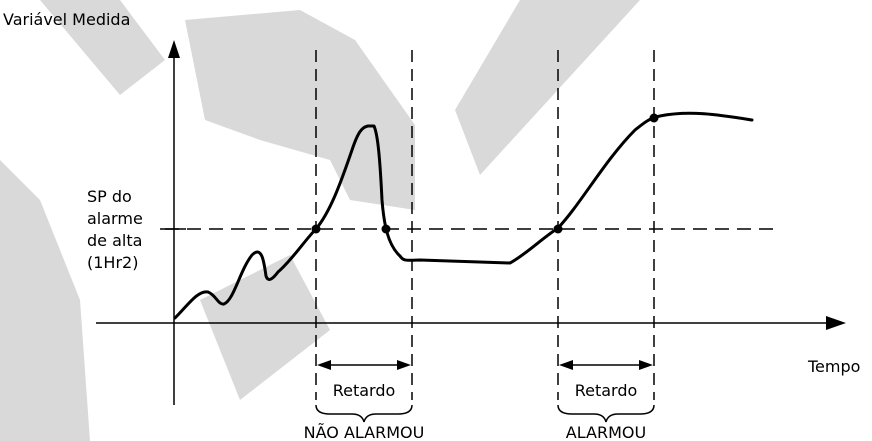  I want to click on delay-arrow-2-right-head, so click(646, 365).